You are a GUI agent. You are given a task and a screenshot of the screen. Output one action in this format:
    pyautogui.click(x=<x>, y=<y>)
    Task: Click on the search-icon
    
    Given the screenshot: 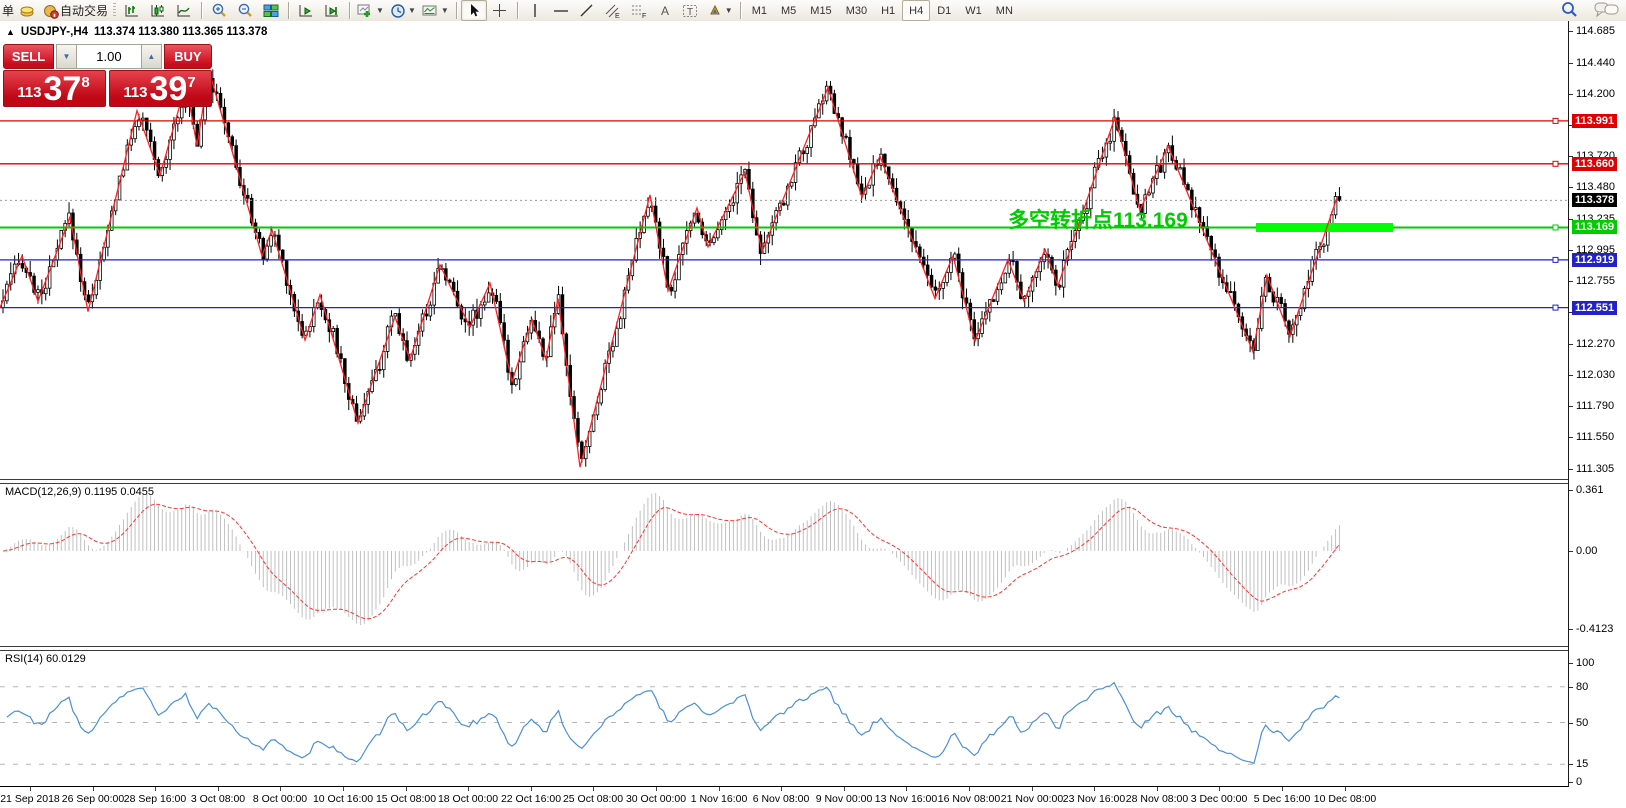 What is the action you would take?
    pyautogui.click(x=1569, y=11)
    